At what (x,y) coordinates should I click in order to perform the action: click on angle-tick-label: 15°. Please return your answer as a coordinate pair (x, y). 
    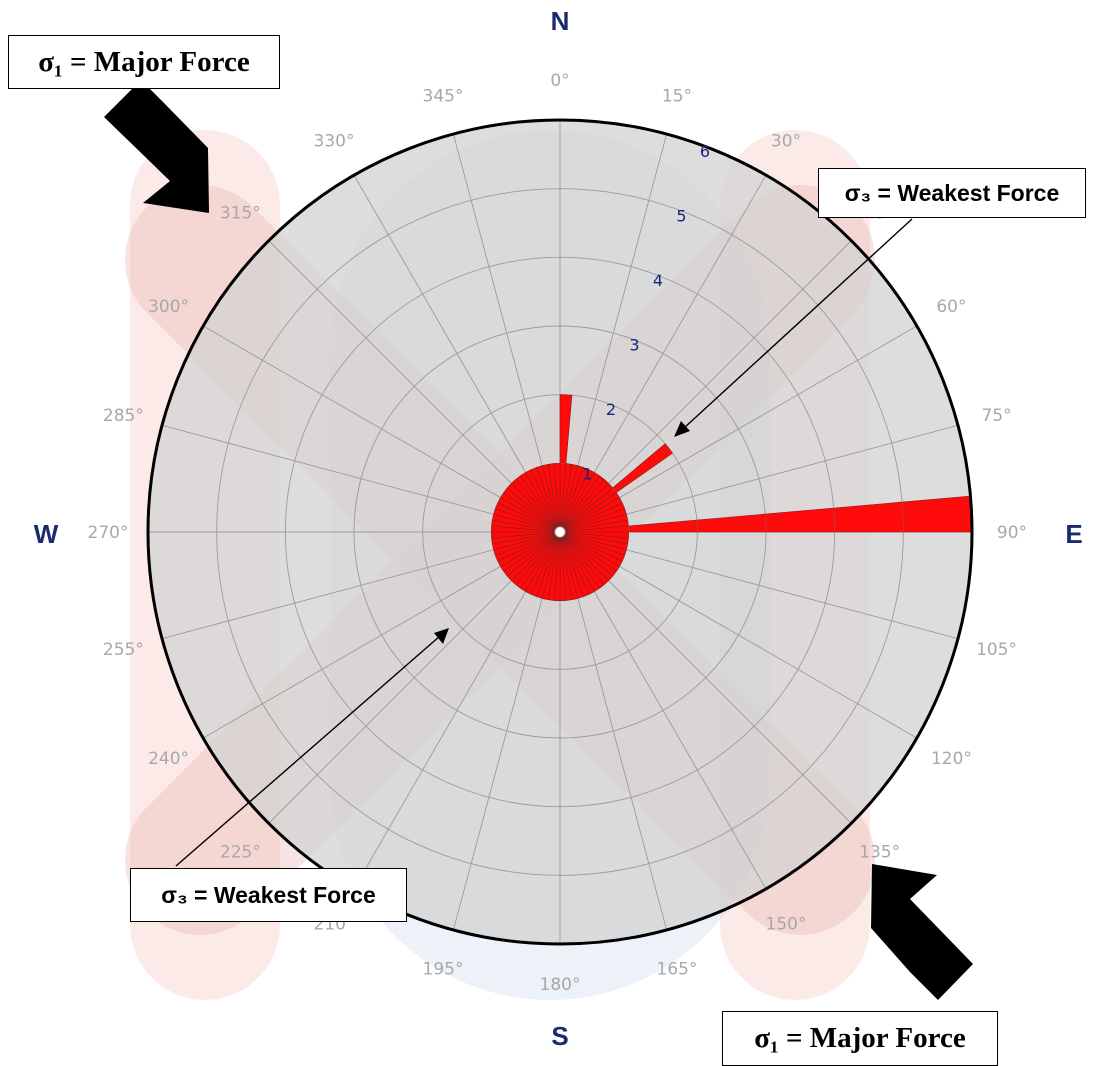
    Looking at the image, I should click on (677, 96).